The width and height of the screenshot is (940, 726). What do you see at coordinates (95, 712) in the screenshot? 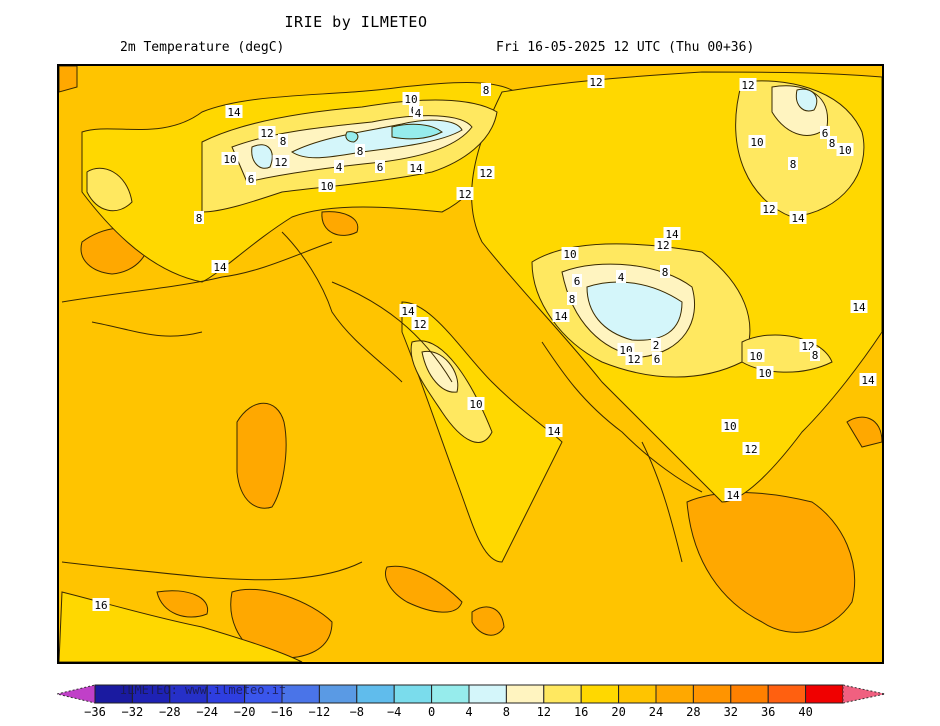
I see `colorbar-tick-label: −36` at bounding box center [95, 712].